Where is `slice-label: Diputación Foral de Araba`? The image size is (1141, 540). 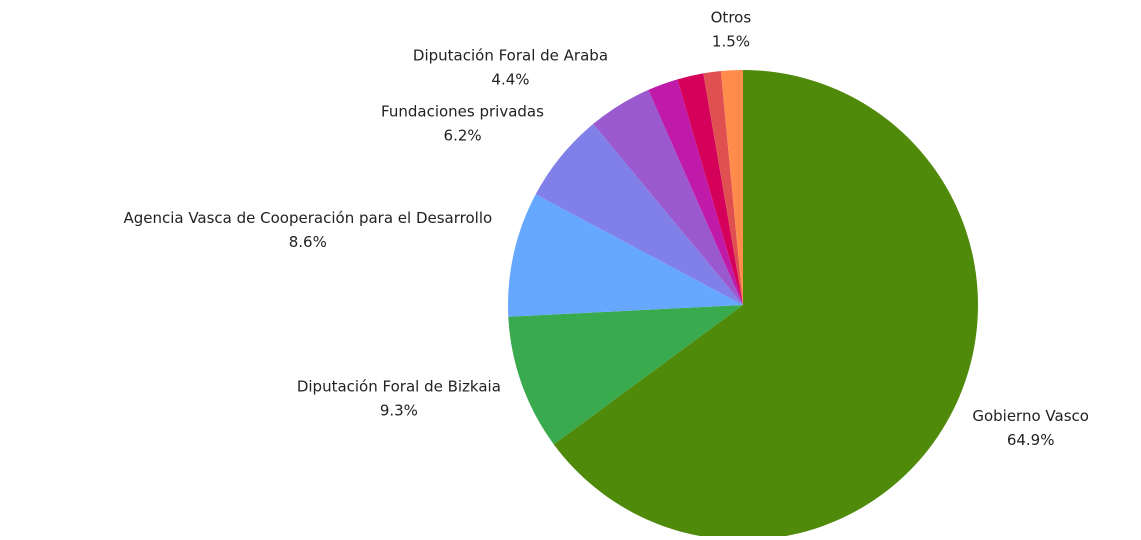 slice-label: Diputación Foral de Araba is located at coordinates (510, 55).